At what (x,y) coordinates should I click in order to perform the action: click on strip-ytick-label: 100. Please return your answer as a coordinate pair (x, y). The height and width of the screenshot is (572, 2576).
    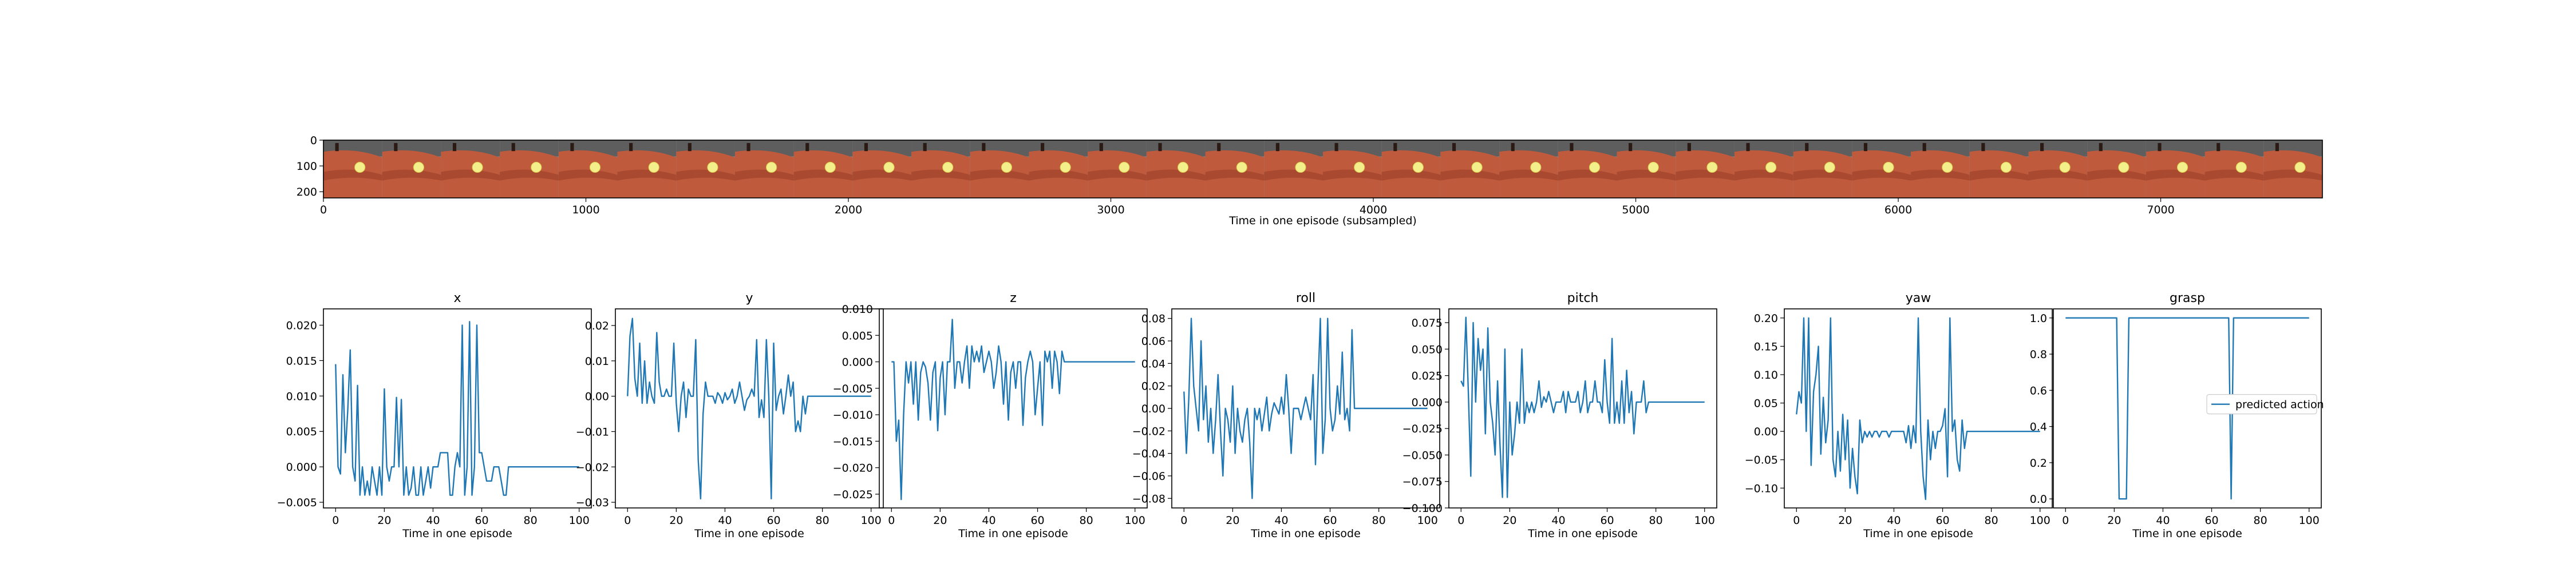
    Looking at the image, I should click on (307, 166).